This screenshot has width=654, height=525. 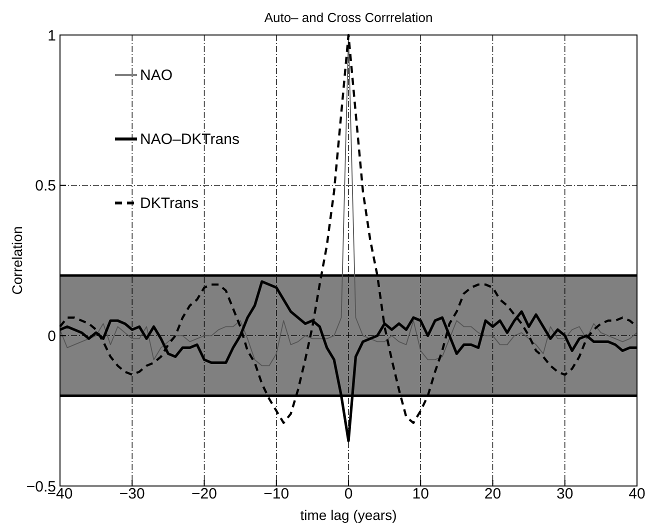 I want to click on y-tick-label: 0.5, so click(x=45, y=186).